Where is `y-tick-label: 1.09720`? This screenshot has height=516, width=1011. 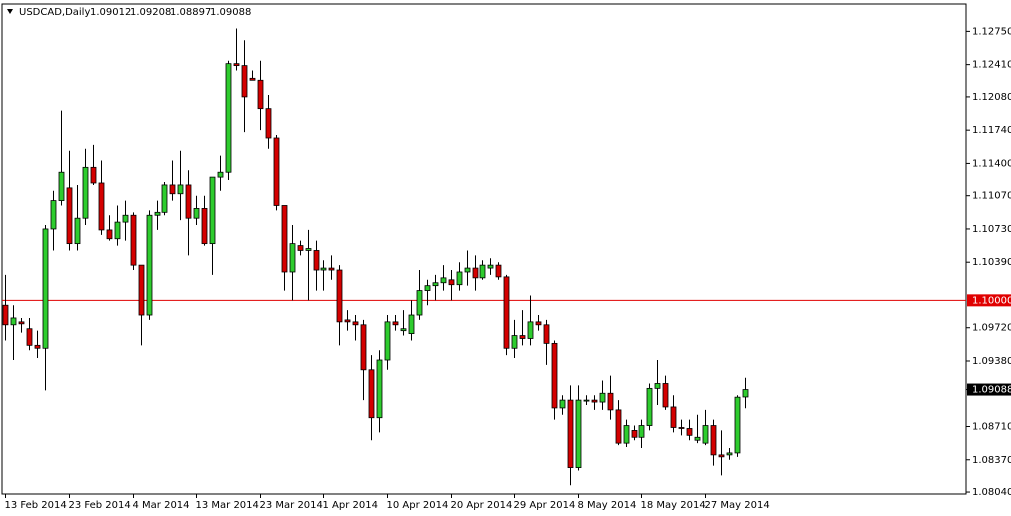
y-tick-label: 1.09720 is located at coordinates (991, 328).